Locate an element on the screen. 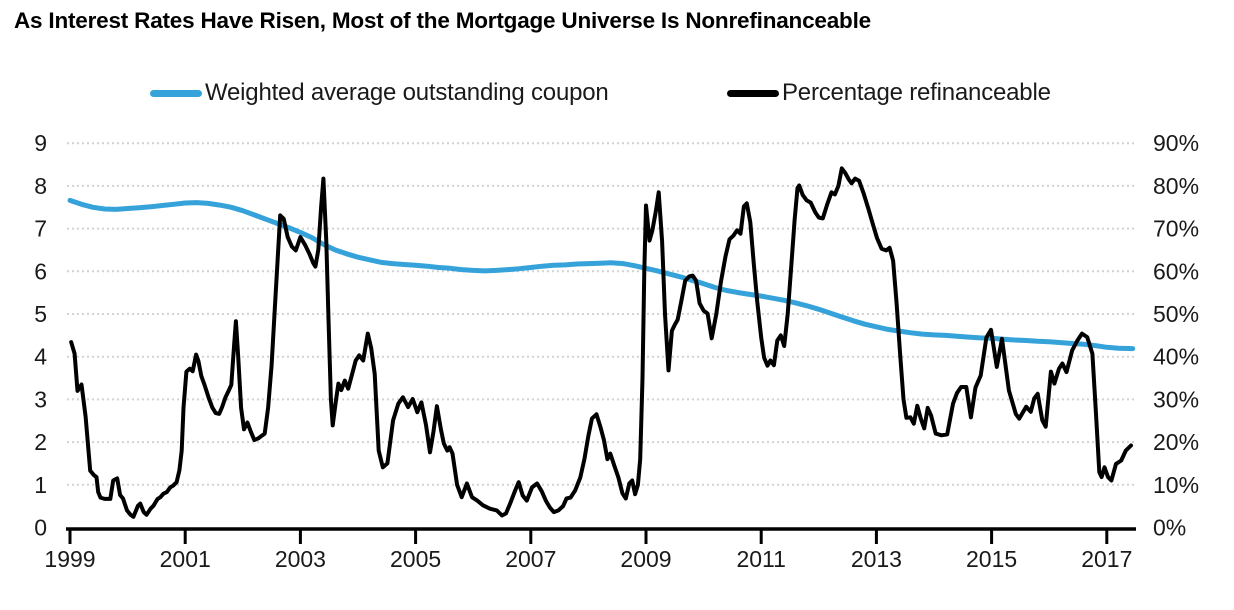 Image resolution: width=1234 pixels, height=610 pixels. left-axis-tick-label: 6 is located at coordinates (40, 271).